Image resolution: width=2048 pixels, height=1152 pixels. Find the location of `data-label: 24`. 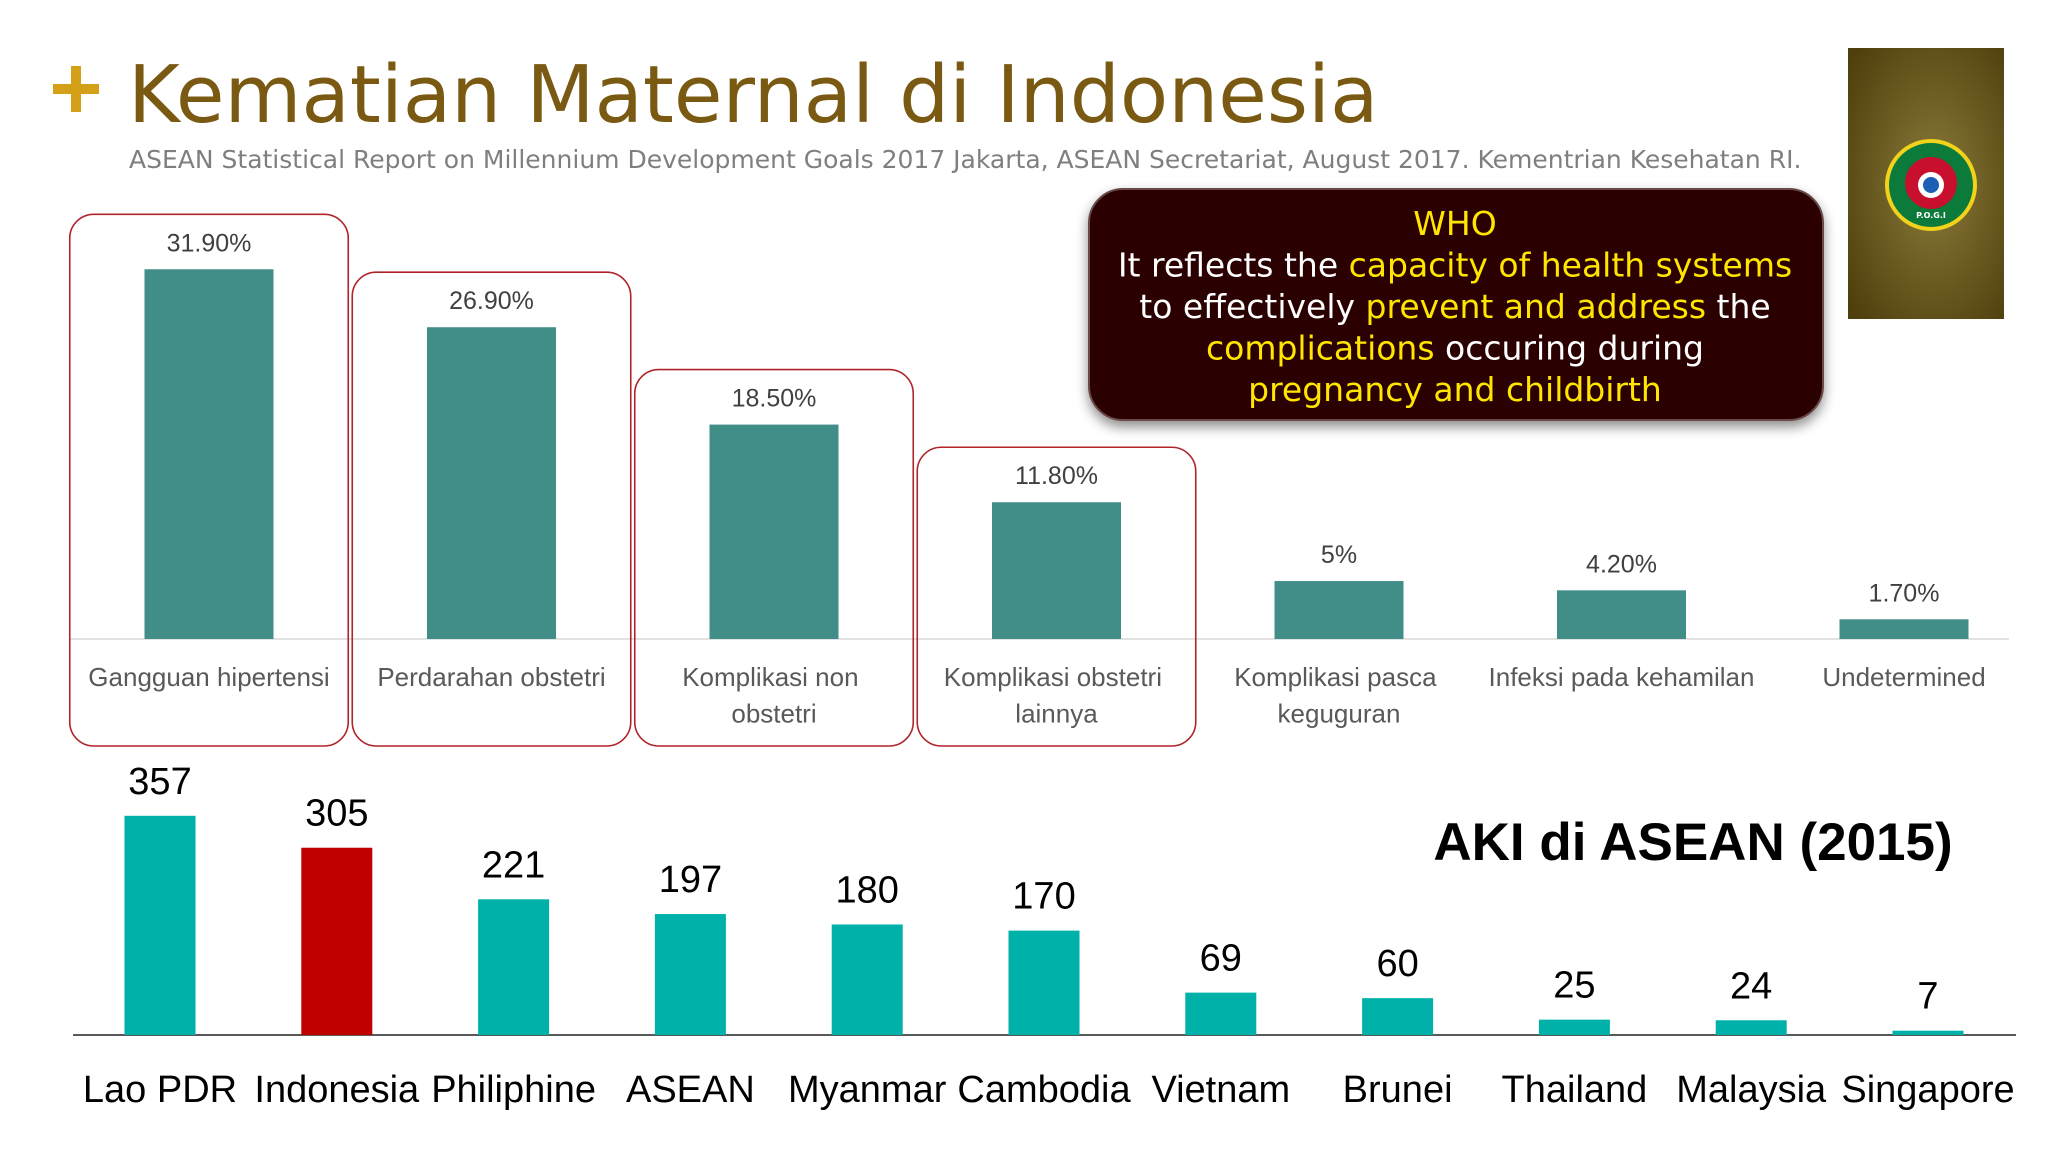

data-label: 24 is located at coordinates (1751, 986).